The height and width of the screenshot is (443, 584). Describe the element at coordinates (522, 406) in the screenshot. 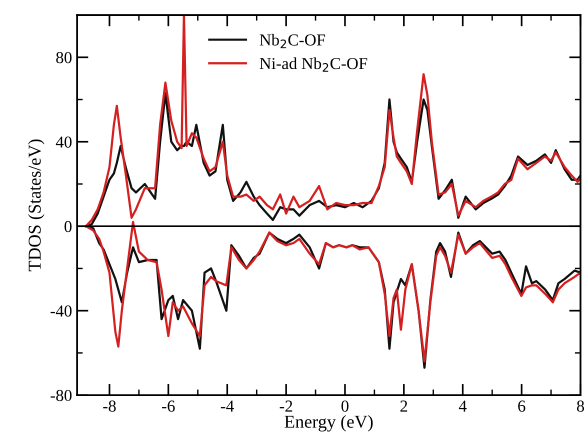

I see `x-tick-label: 6` at that location.